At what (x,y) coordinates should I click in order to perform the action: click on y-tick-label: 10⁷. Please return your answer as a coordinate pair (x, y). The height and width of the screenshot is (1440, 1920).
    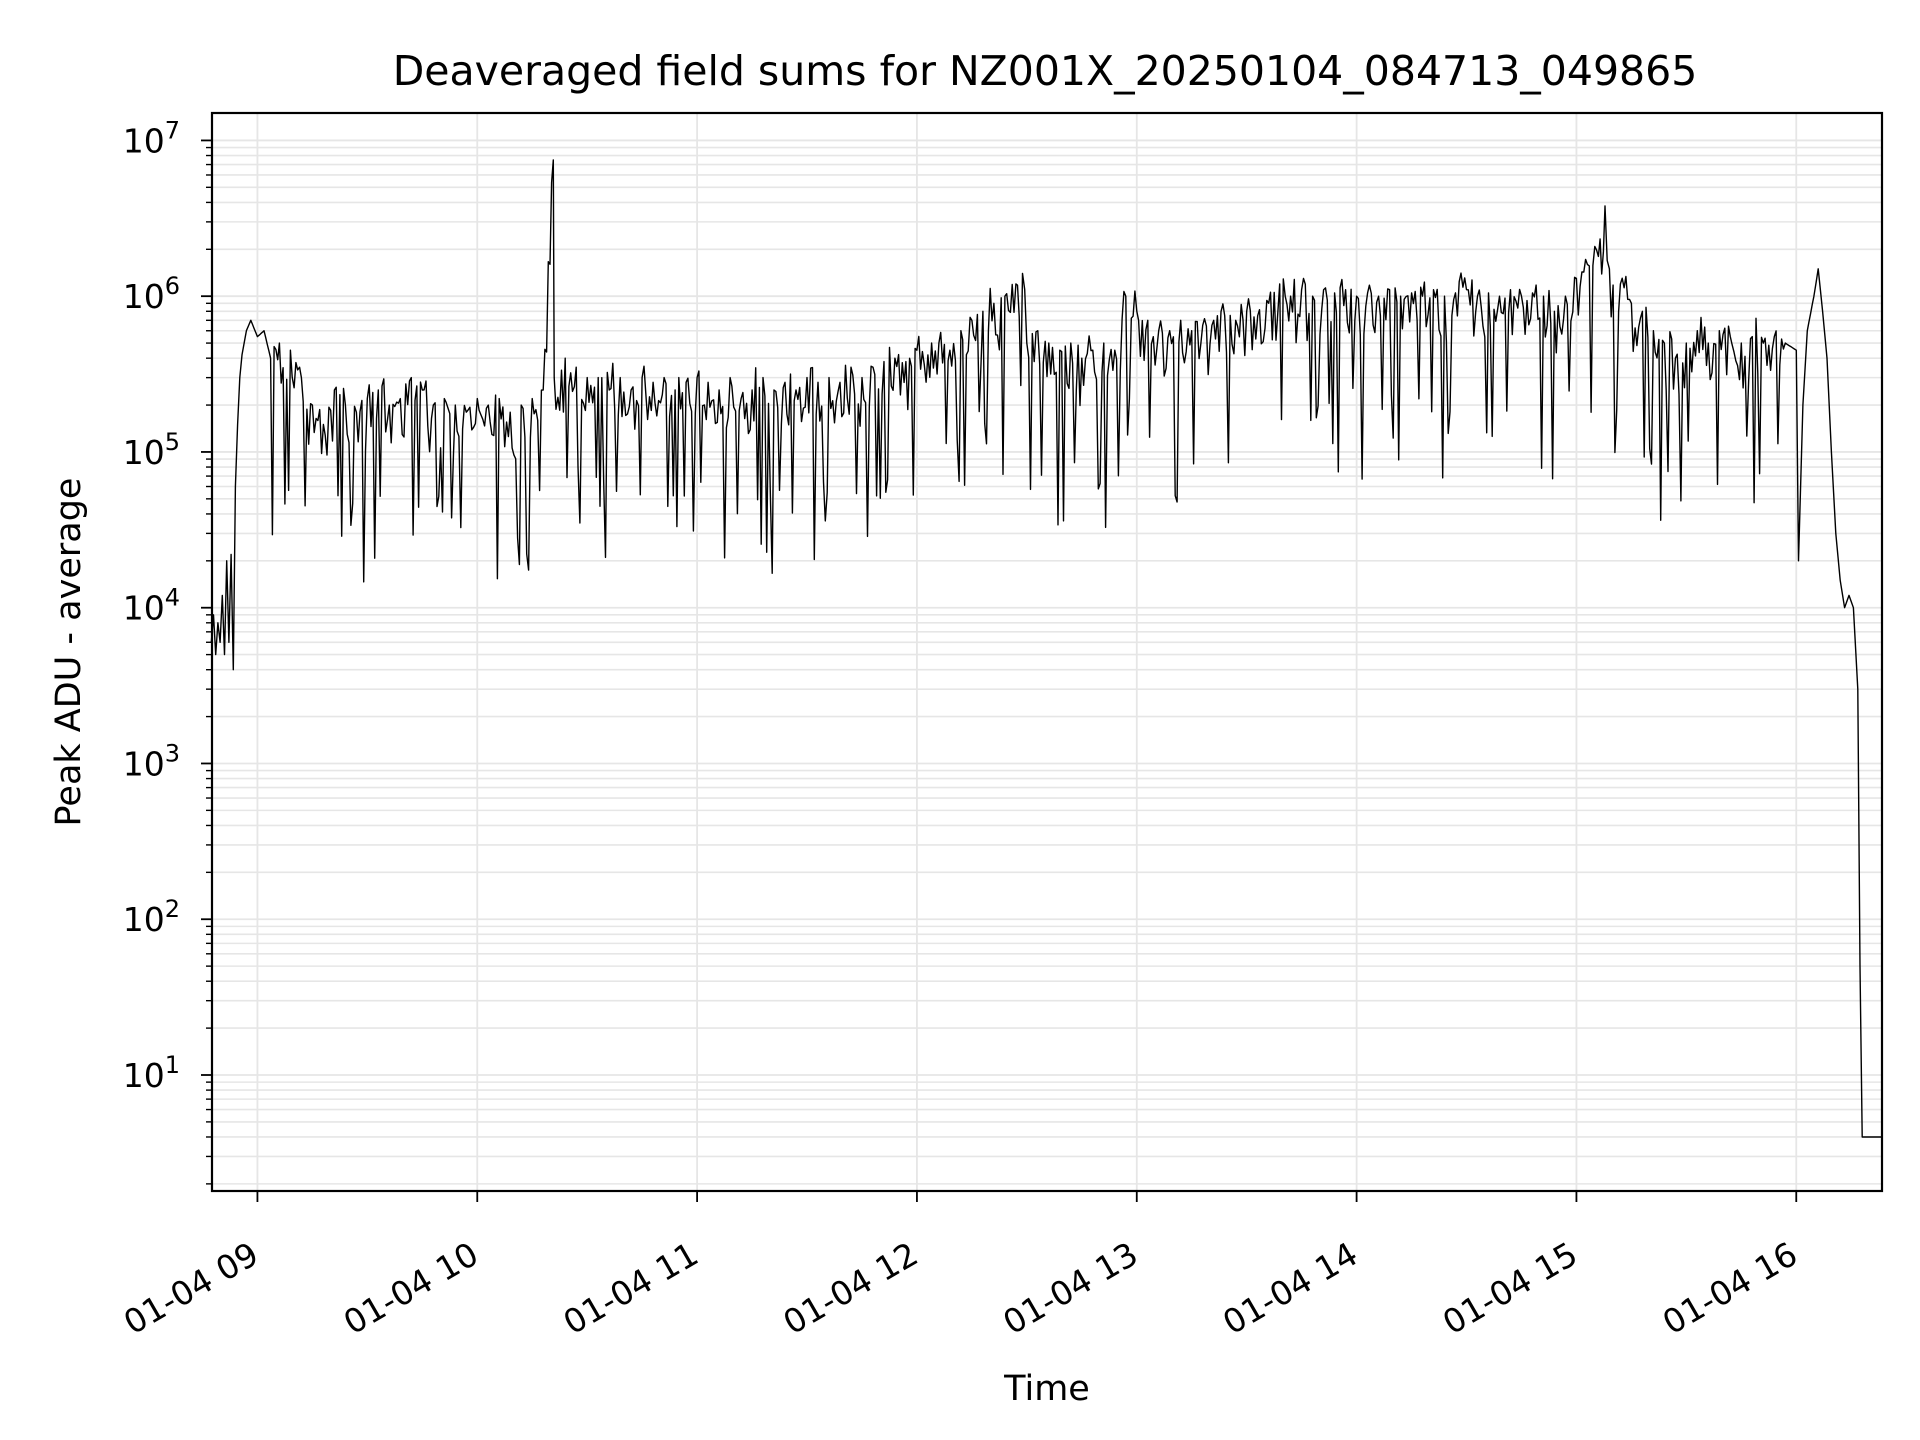
    Looking at the image, I should click on (151, 138).